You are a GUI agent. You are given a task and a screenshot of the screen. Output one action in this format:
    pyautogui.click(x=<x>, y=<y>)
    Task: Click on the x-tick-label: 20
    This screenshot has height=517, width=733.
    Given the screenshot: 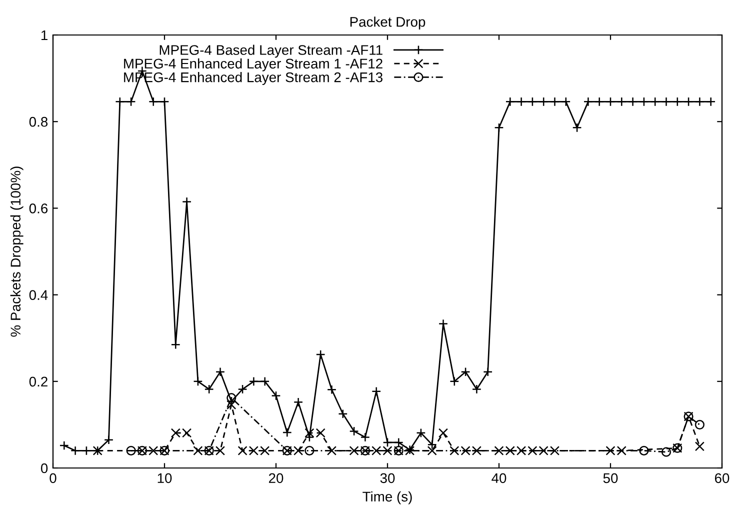 What is the action you would take?
    pyautogui.click(x=276, y=478)
    